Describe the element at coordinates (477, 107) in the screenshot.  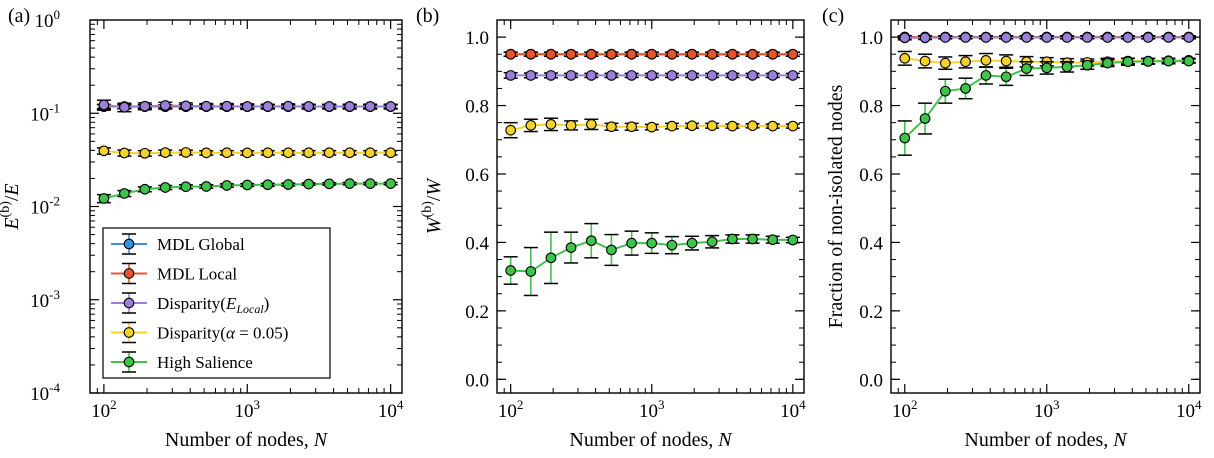
I see `y-tick-label: 0.8` at that location.